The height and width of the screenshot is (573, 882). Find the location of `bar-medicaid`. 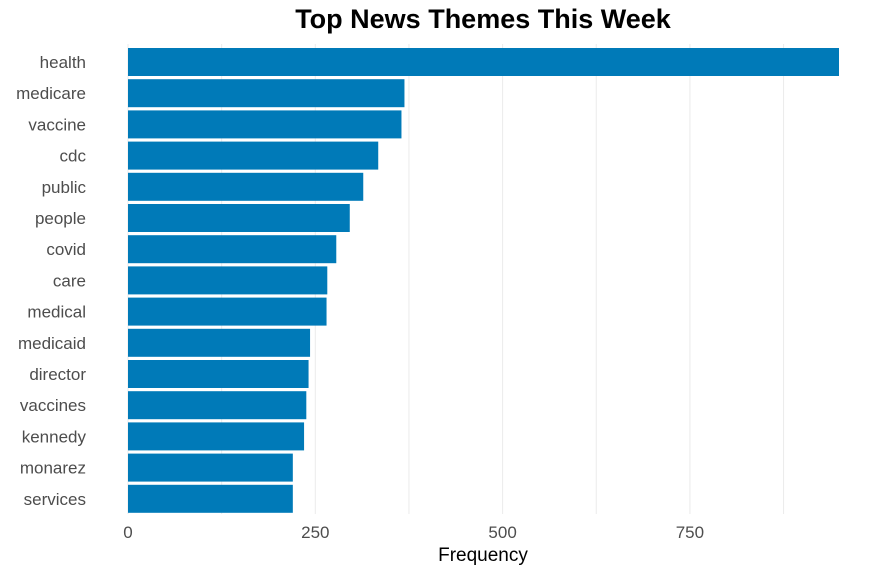

bar-medicaid is located at coordinates (219, 342).